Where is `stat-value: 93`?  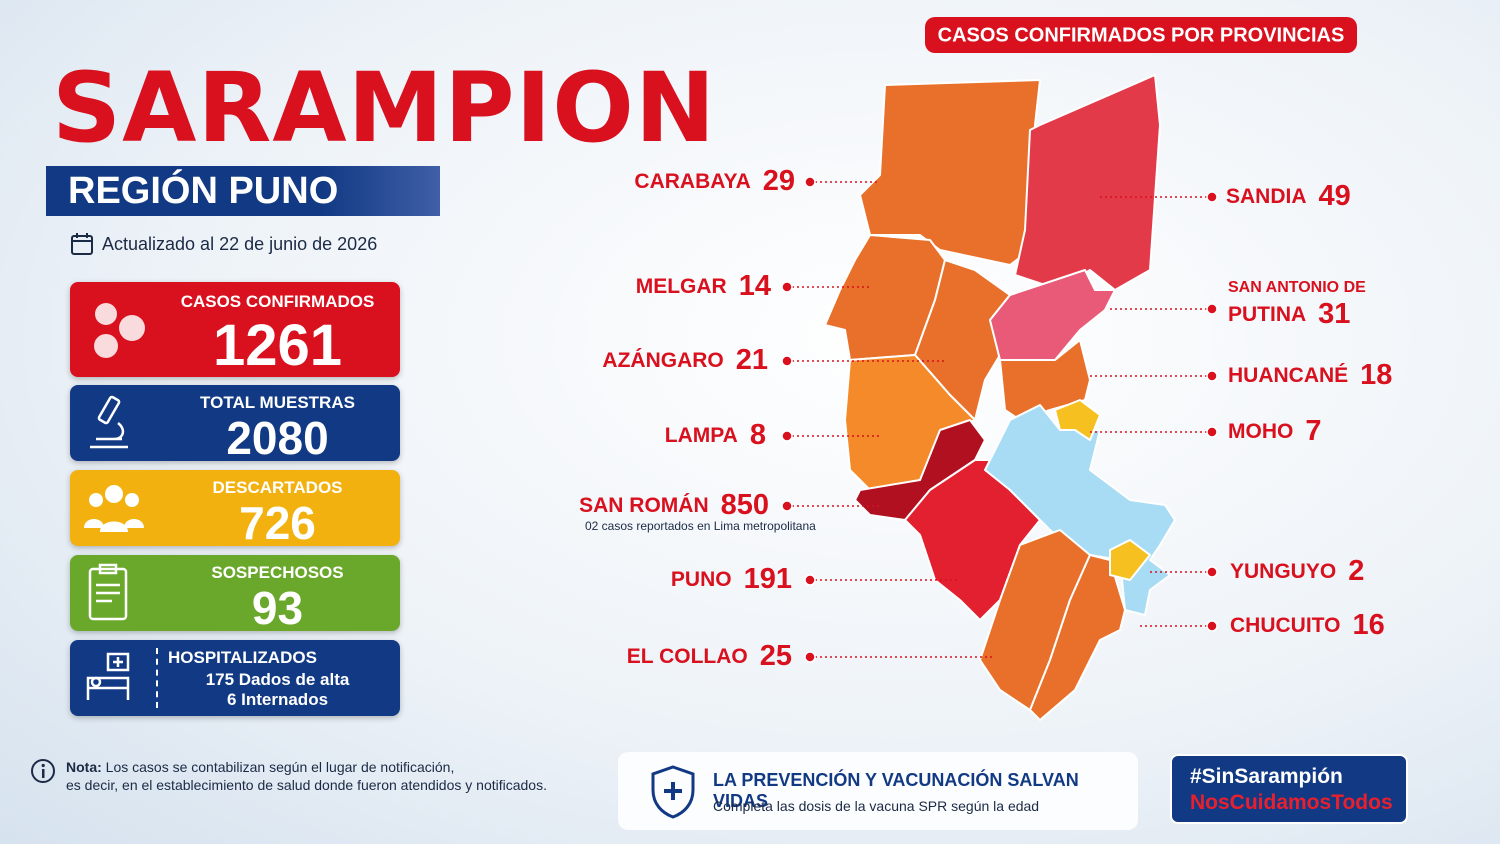
stat-value: 93 is located at coordinates (277, 608).